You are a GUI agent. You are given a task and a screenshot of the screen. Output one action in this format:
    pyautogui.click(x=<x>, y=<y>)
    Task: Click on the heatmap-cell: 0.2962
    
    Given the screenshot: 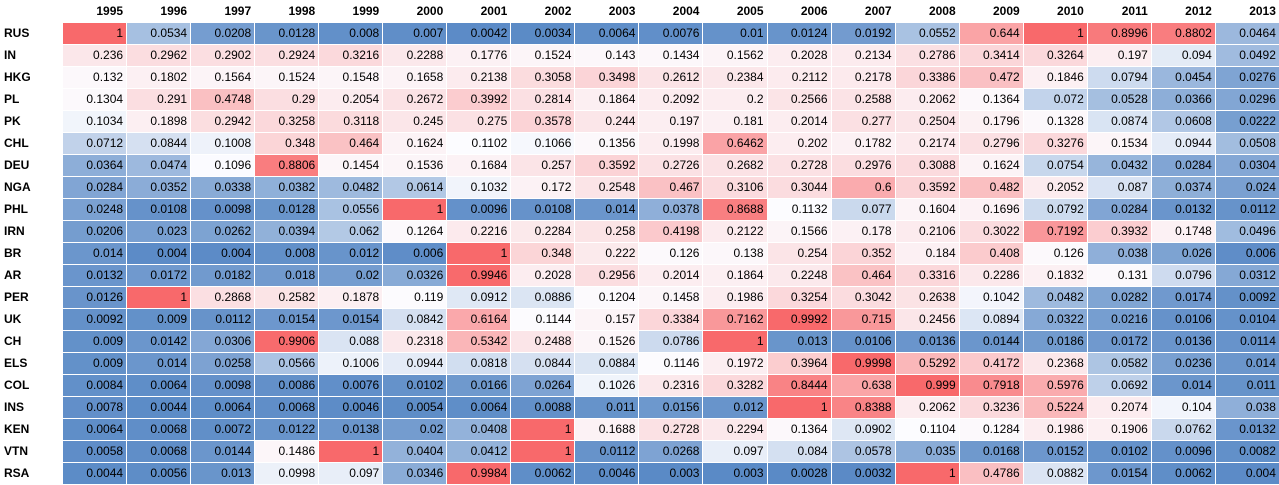 What is the action you would take?
    pyautogui.click(x=159, y=56)
    